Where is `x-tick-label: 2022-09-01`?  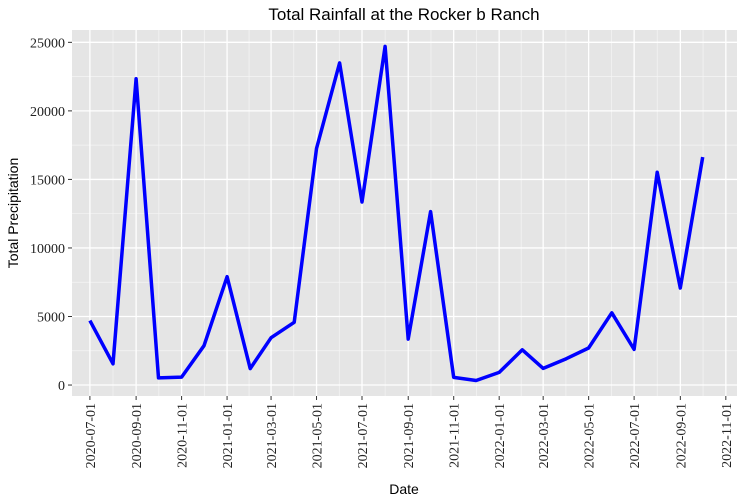
x-tick-label: 2022-09-01 is located at coordinates (681, 435).